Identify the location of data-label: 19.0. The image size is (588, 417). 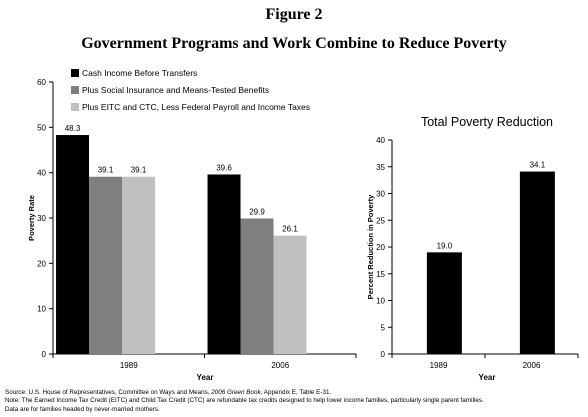
(445, 245).